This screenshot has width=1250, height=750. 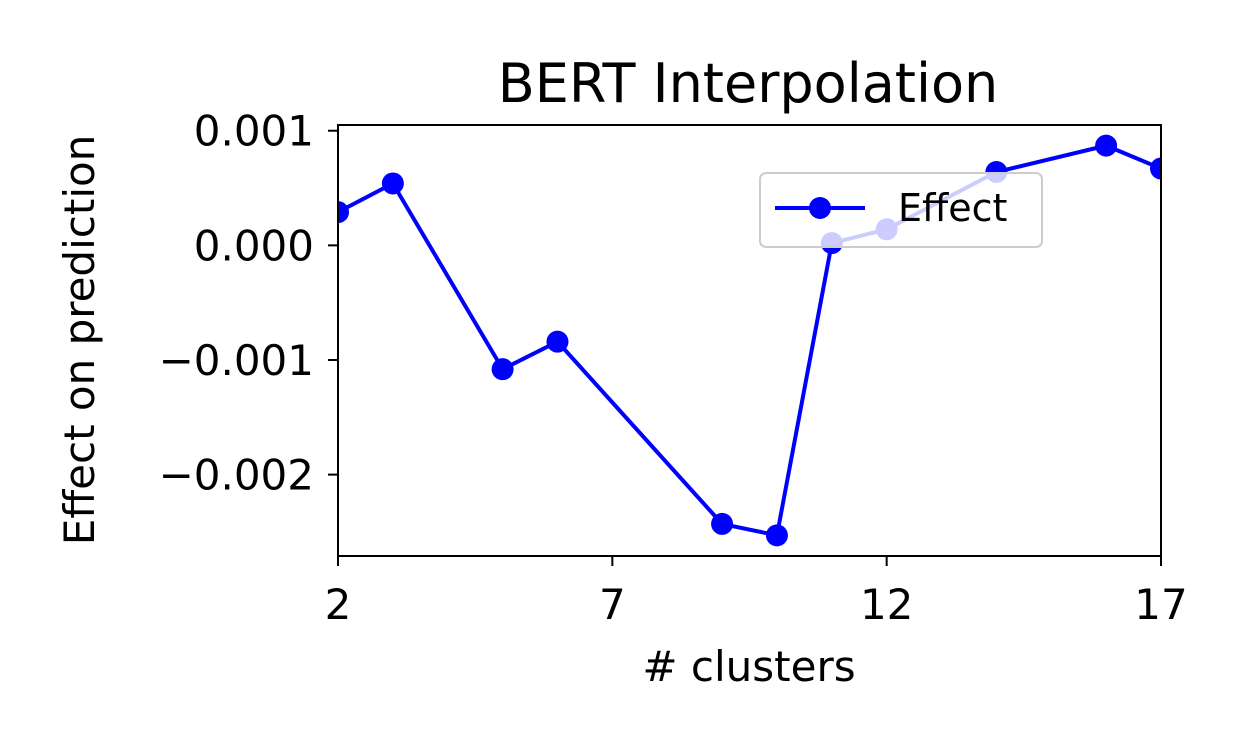 I want to click on y-axis-ticks: 0.001 0.000 −0.001 −0.002, so click(x=248, y=303).